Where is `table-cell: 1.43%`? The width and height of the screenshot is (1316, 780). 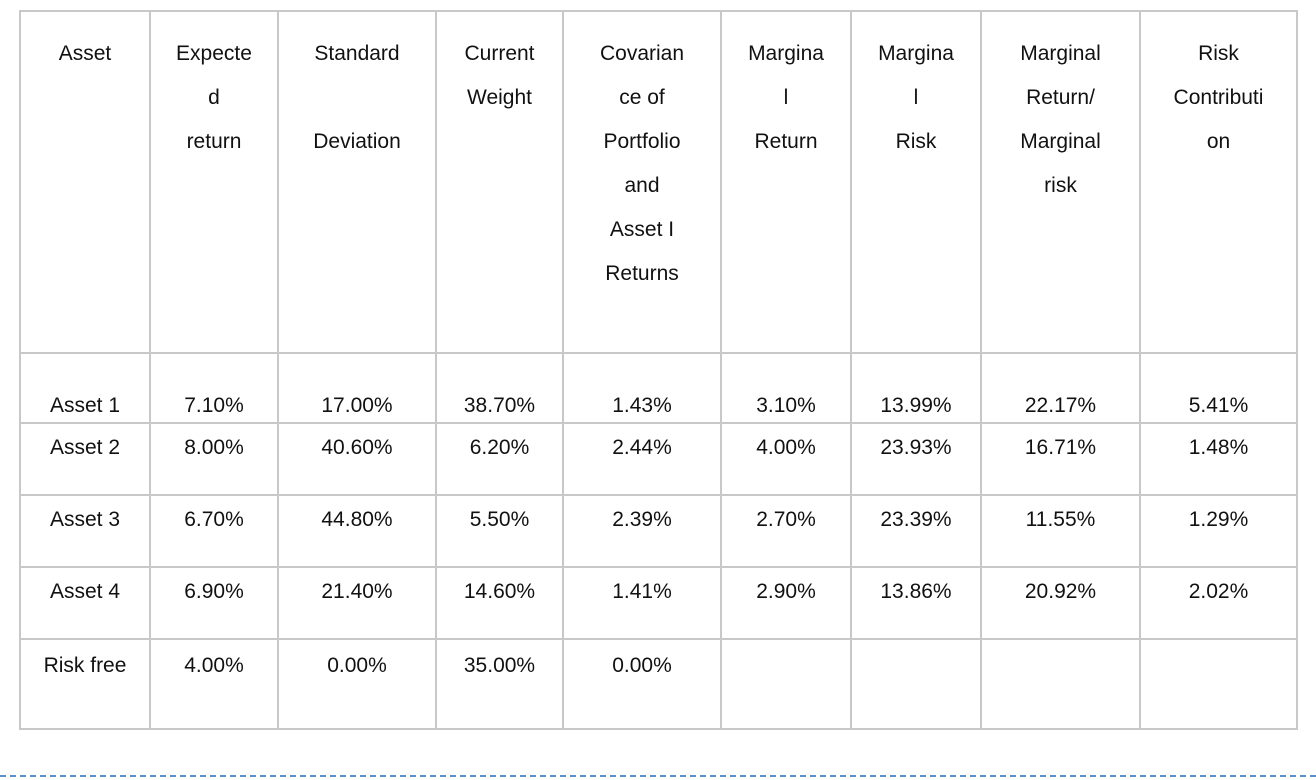
table-cell: 1.43% is located at coordinates (642, 388).